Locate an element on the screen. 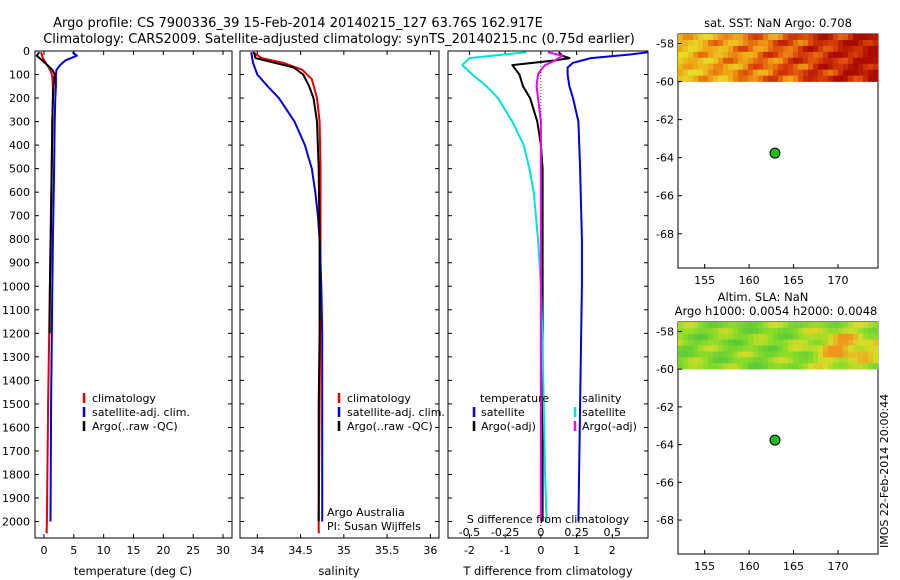 The height and width of the screenshot is (580, 900). s-difference-xlabel: S difference from climatology is located at coordinates (548, 519).